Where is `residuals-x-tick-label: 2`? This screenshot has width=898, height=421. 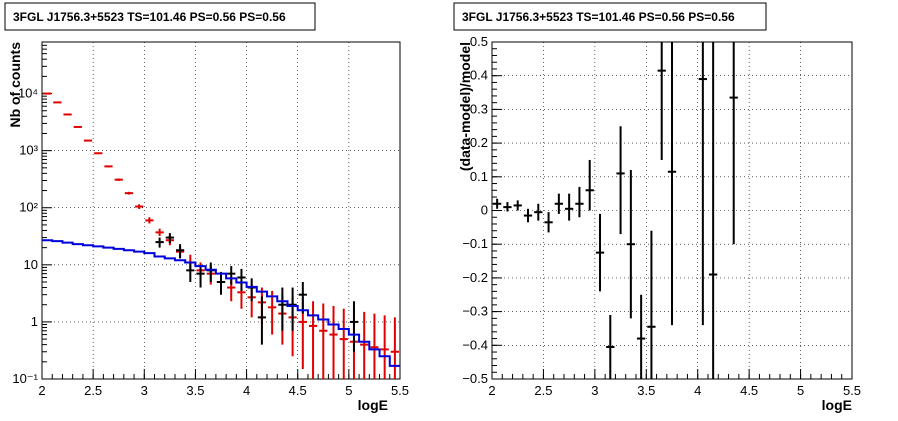
residuals-x-tick-label: 2 is located at coordinates (491, 390).